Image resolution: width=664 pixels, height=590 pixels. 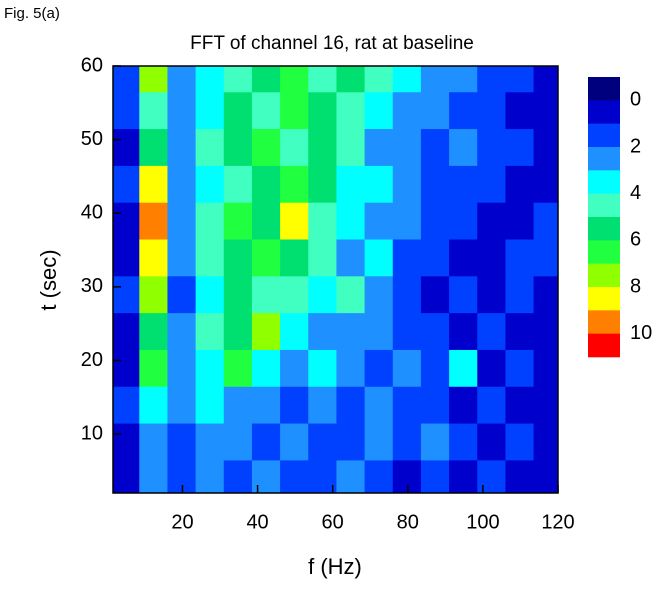 I want to click on y-tick-label: 50, so click(x=92, y=139).